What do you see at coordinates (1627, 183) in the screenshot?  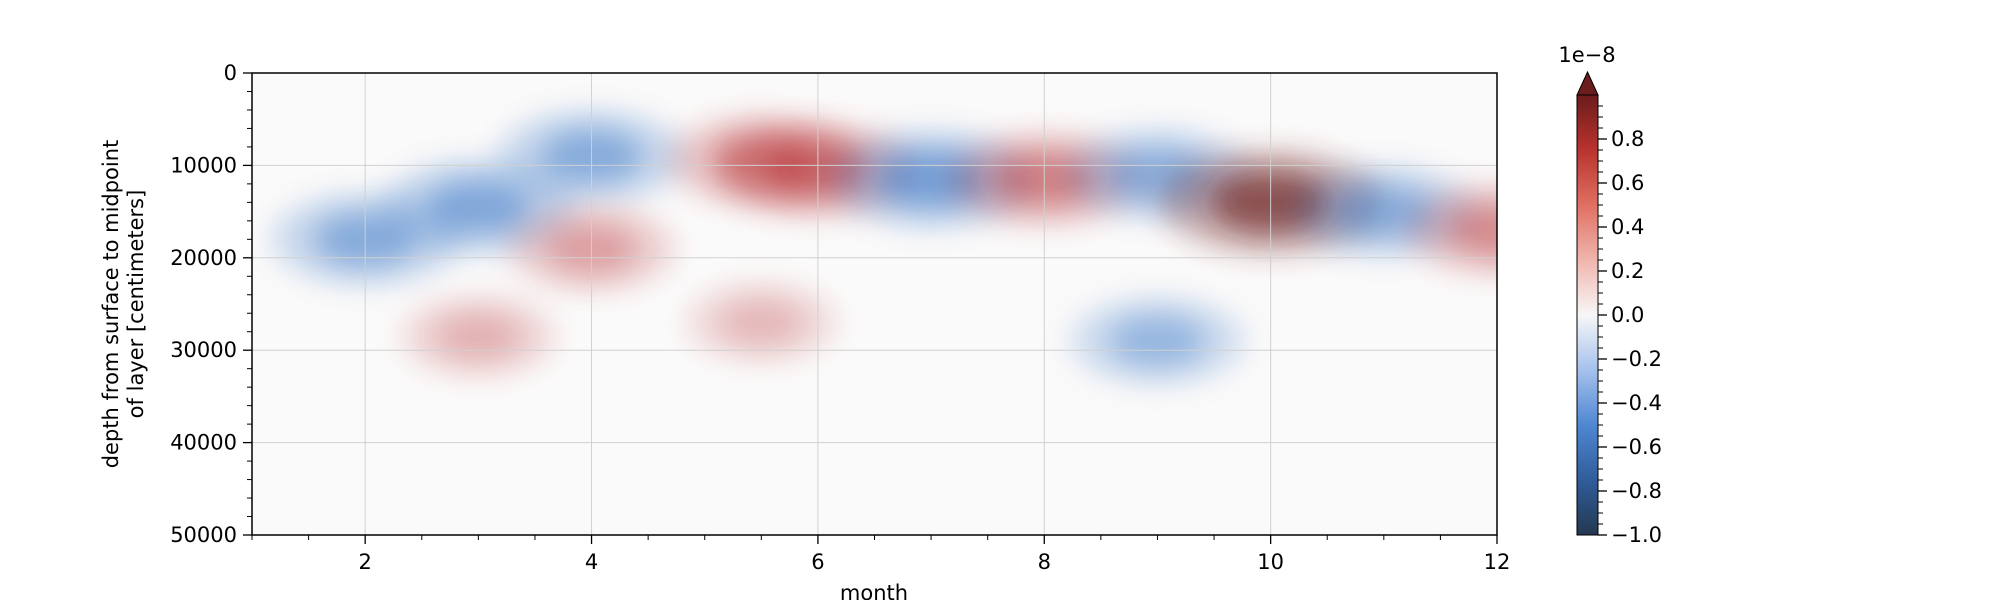 I see `colorbar-tick-label: 0.6` at bounding box center [1627, 183].